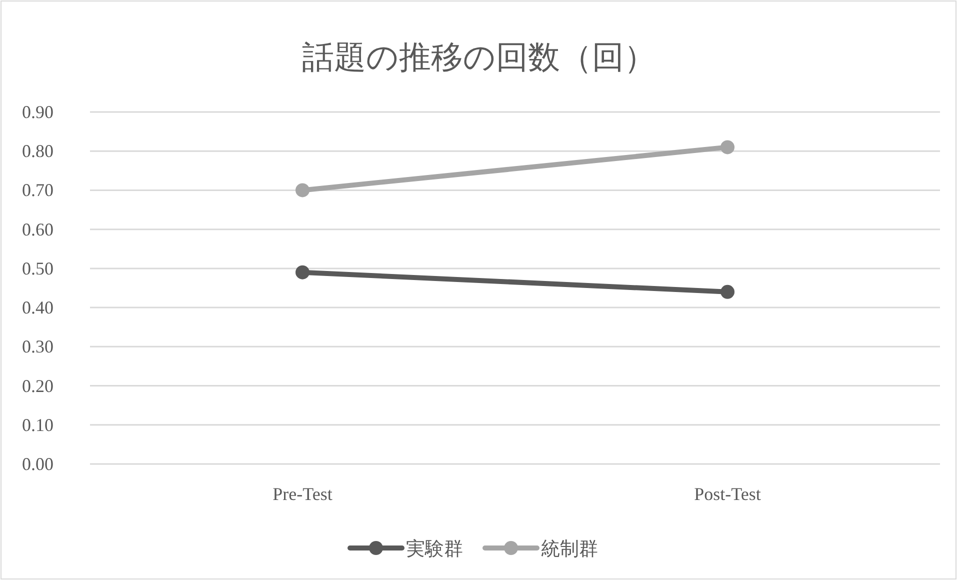  Describe the element at coordinates (38, 308) in the screenshot. I see `y-tick-label: 0.40` at that location.